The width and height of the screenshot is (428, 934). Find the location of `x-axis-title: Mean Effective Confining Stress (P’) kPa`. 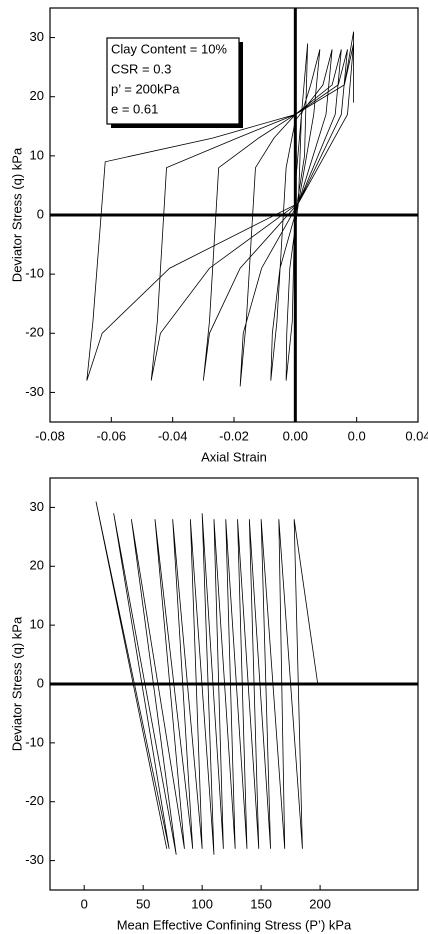

x-axis-title: Mean Effective Confining Stress (P’) kPa is located at coordinates (234, 924).